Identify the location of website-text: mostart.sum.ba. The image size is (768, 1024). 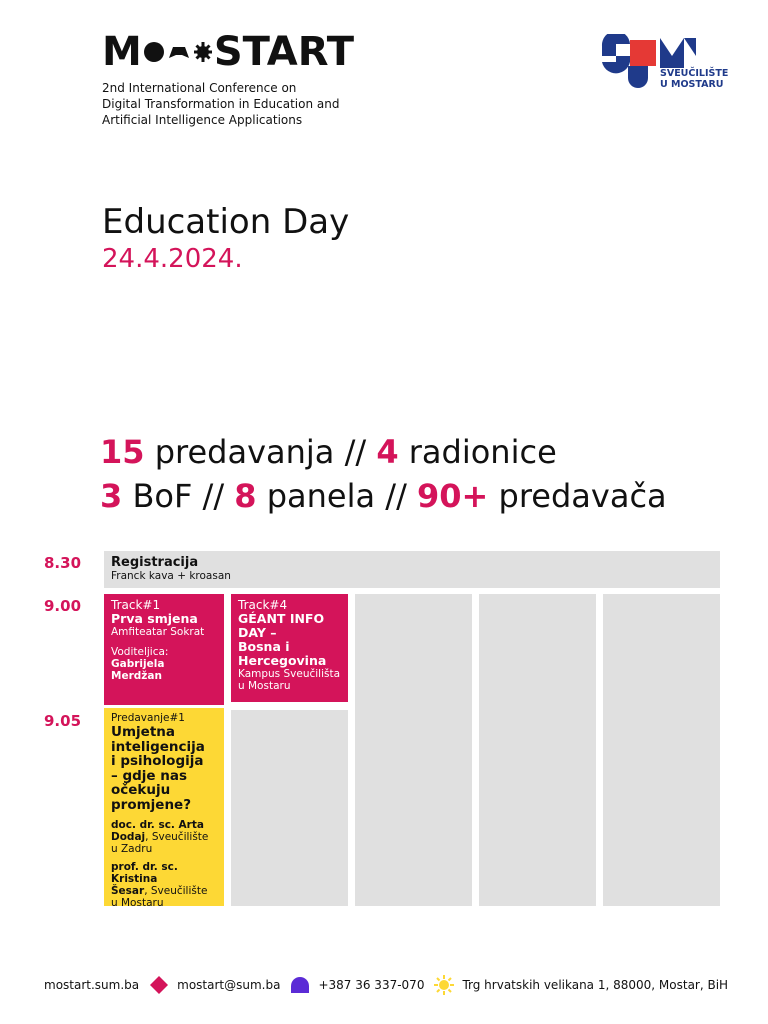
(92, 985).